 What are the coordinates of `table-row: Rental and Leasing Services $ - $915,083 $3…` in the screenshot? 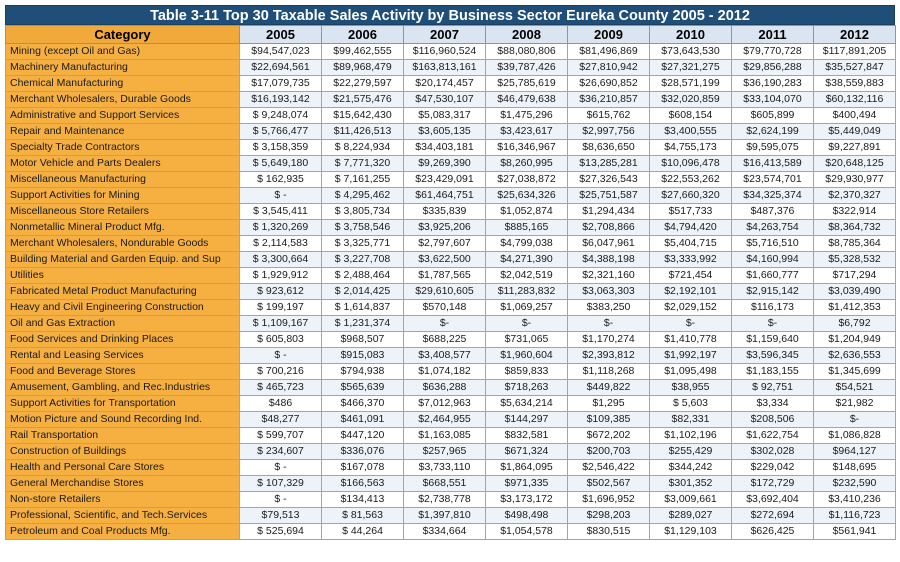 It's located at (450, 355).